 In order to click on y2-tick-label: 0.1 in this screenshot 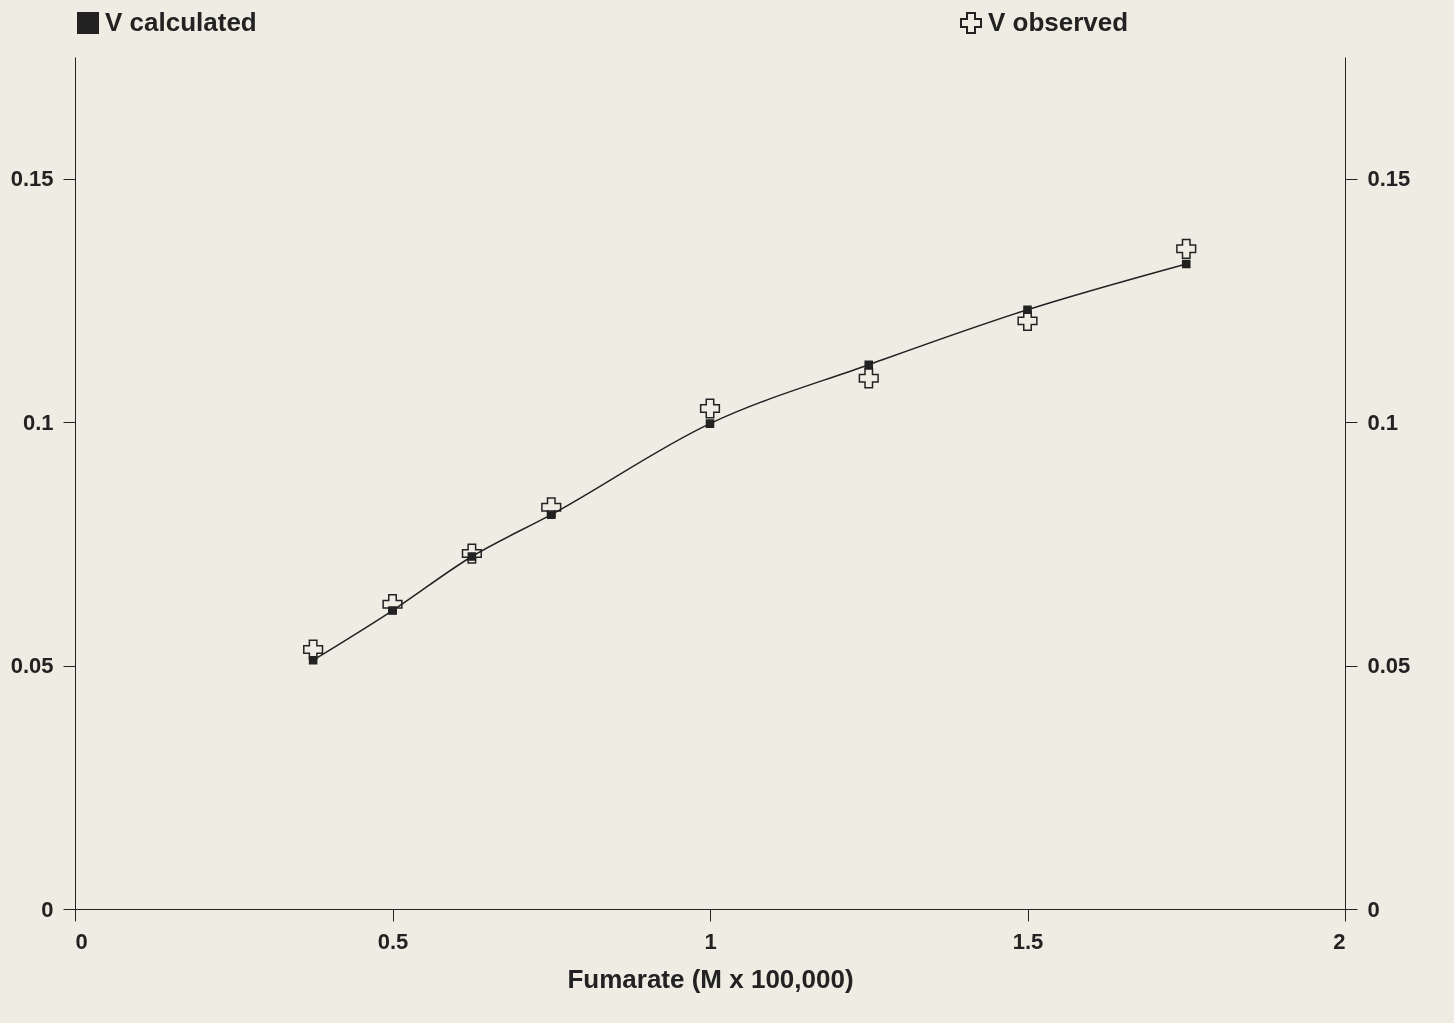, I will do `click(1383, 422)`.